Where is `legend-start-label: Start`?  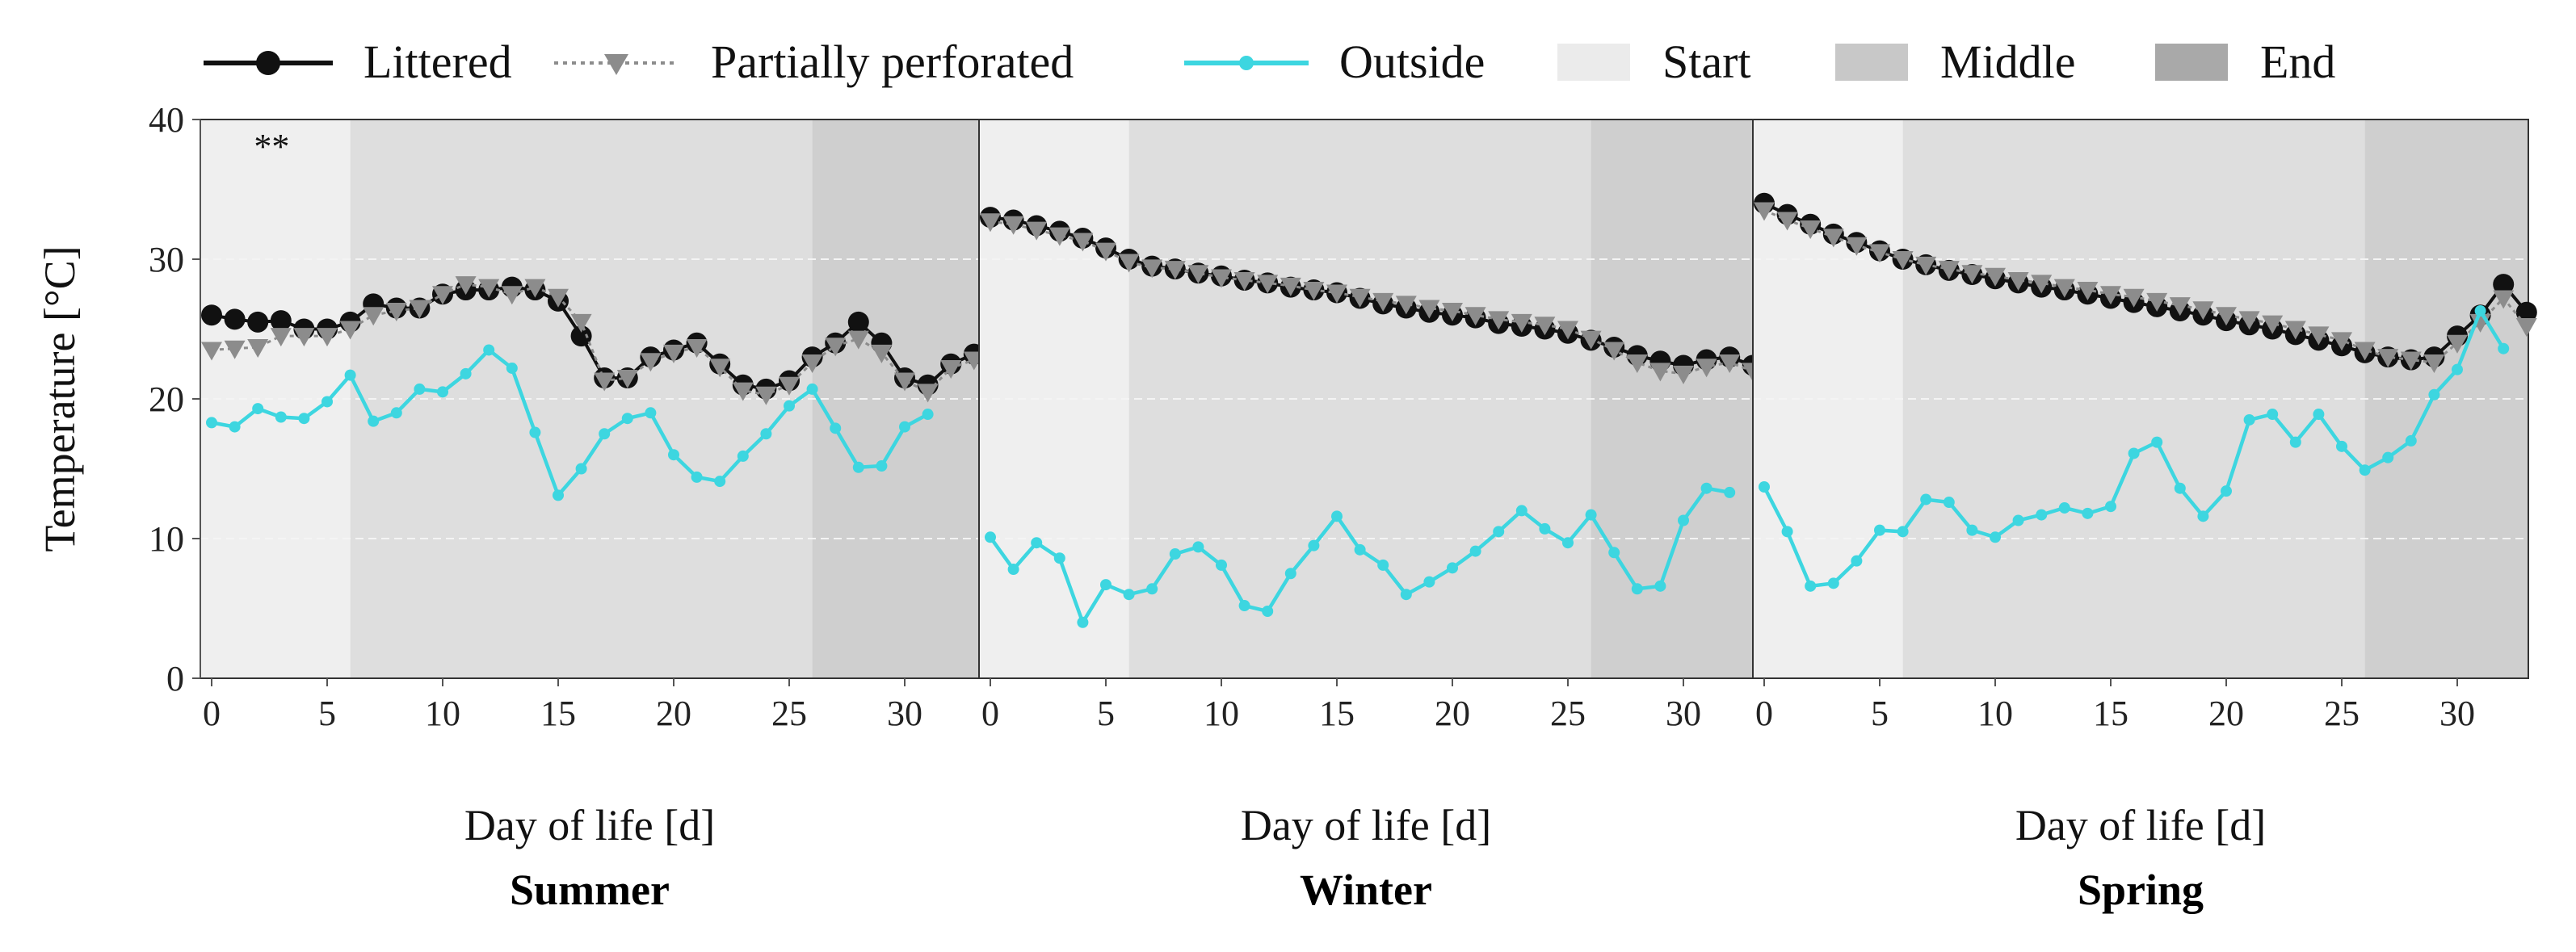
legend-start-label: Start is located at coordinates (1706, 62).